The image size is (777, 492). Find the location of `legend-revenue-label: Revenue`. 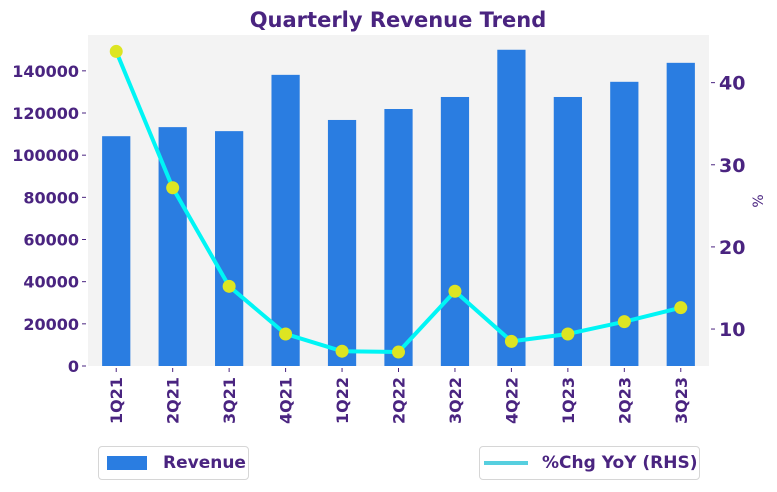

legend-revenue-label: Revenue is located at coordinates (204, 463).